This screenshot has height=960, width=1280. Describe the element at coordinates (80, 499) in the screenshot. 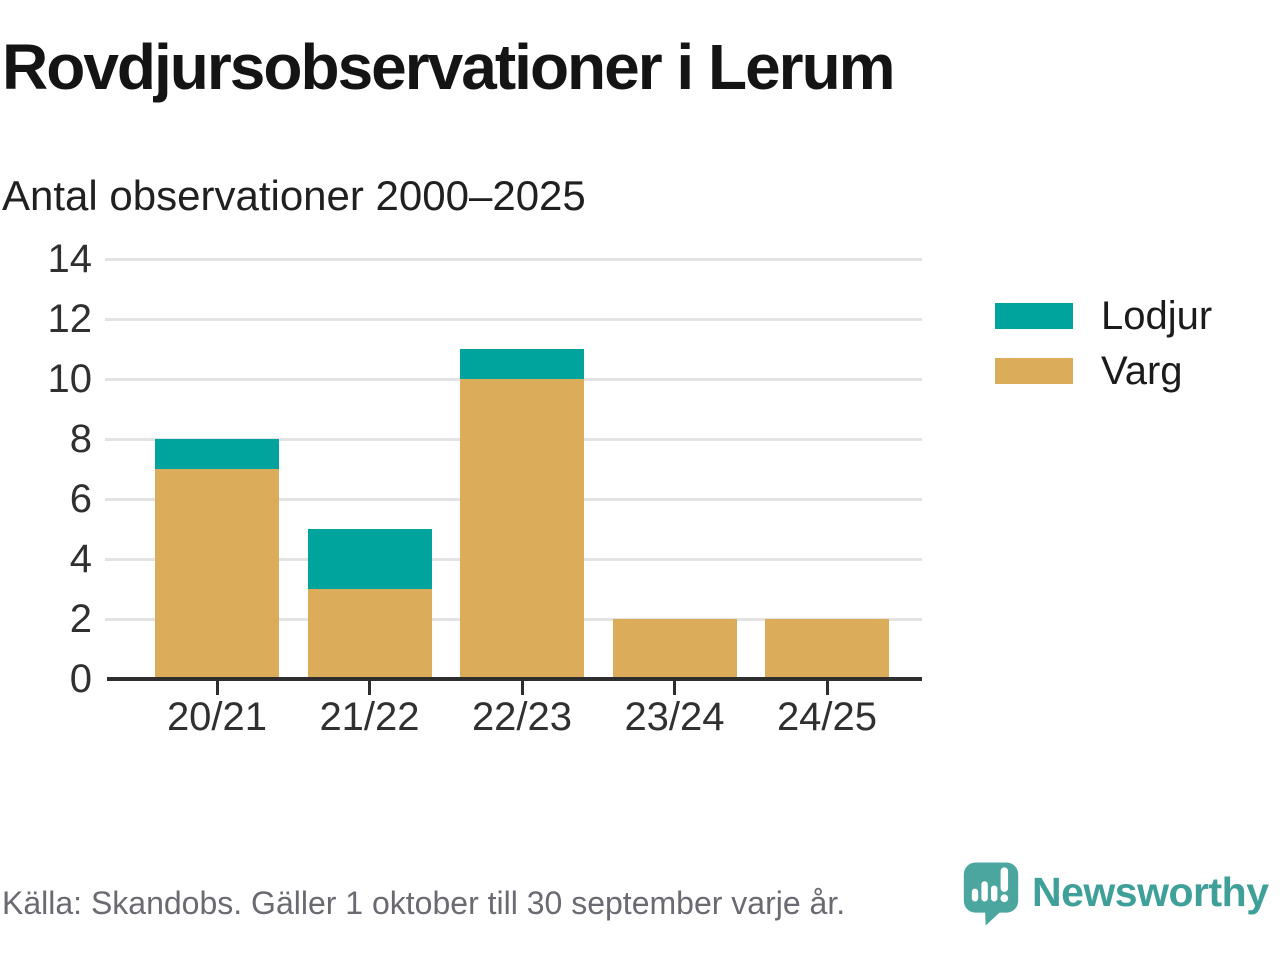

I see `y-axis-tick-label: 6` at that location.